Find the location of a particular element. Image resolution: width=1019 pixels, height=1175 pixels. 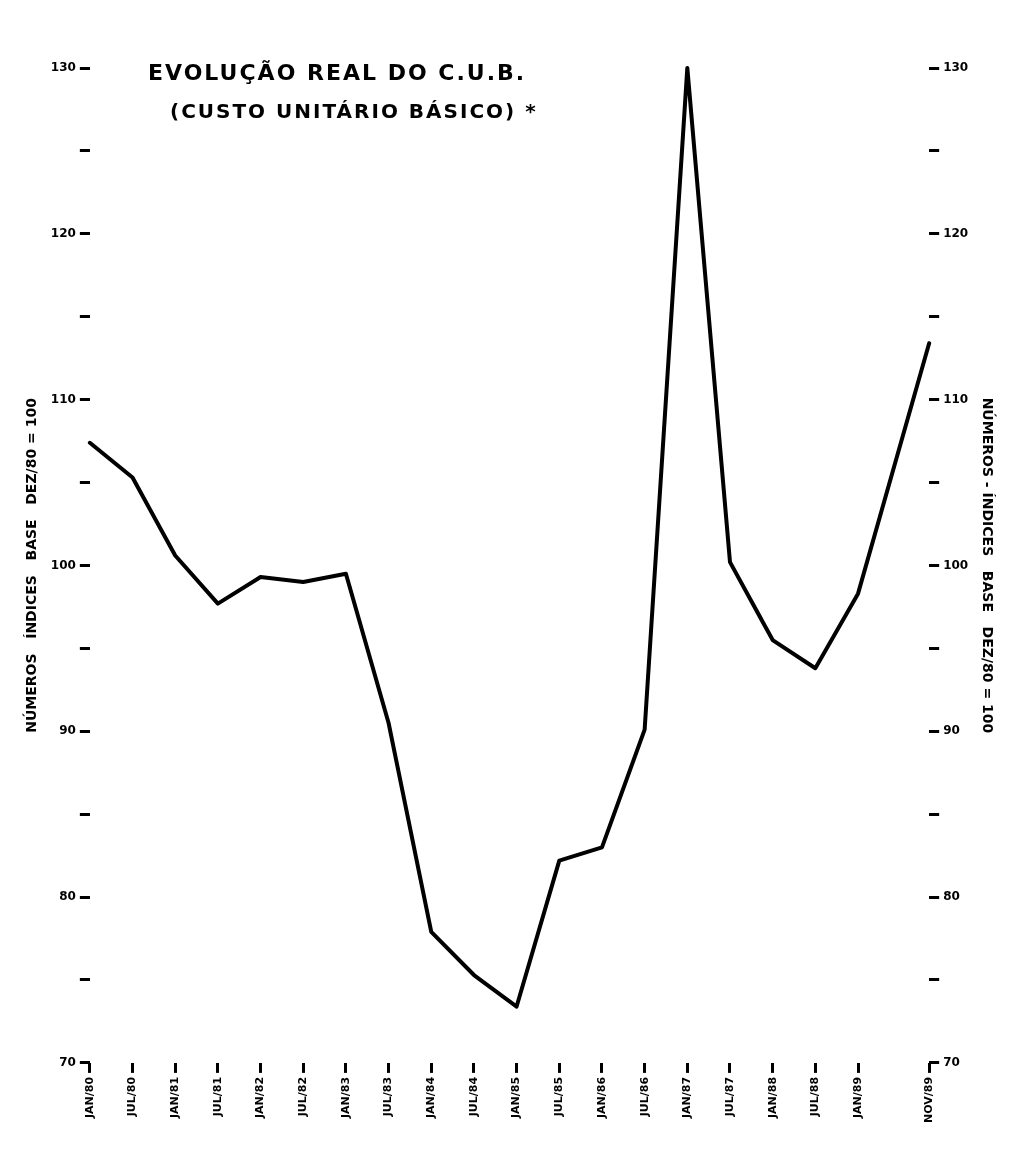

x-tick-label: JUL/81 is located at coordinates (217, 1097).